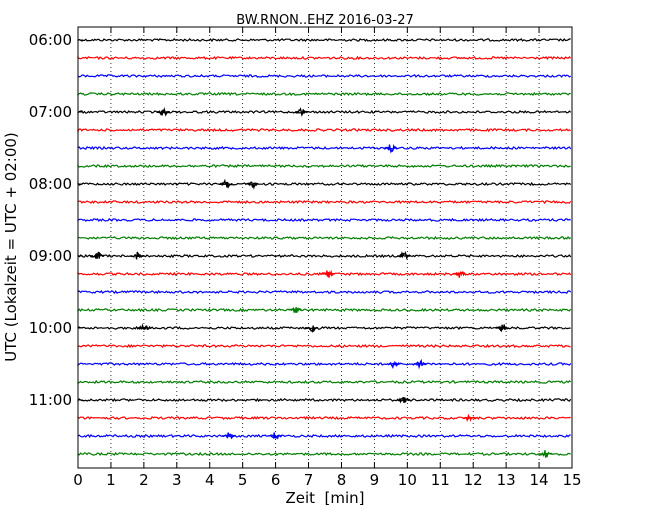 Image resolution: width=650 pixels, height=520 pixels. What do you see at coordinates (539, 480) in the screenshot?
I see `x-tick-label: 14` at bounding box center [539, 480].